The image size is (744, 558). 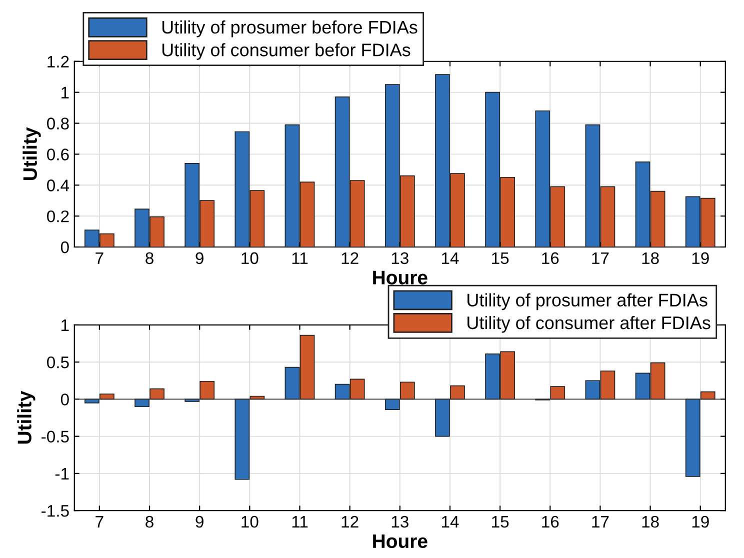 What do you see at coordinates (55, 511) in the screenshot?
I see `y-tick-label: -1.5` at bounding box center [55, 511].